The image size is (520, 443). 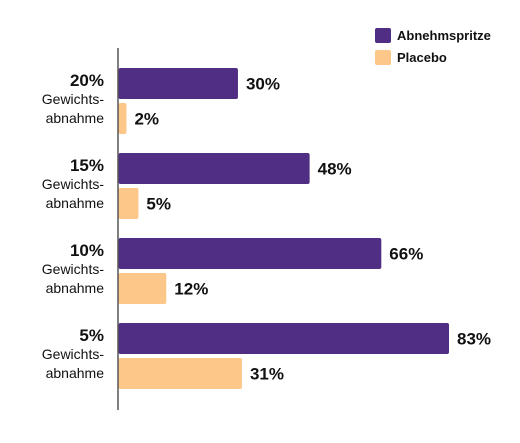 What do you see at coordinates (474, 339) in the screenshot?
I see `value-label: 83%` at bounding box center [474, 339].